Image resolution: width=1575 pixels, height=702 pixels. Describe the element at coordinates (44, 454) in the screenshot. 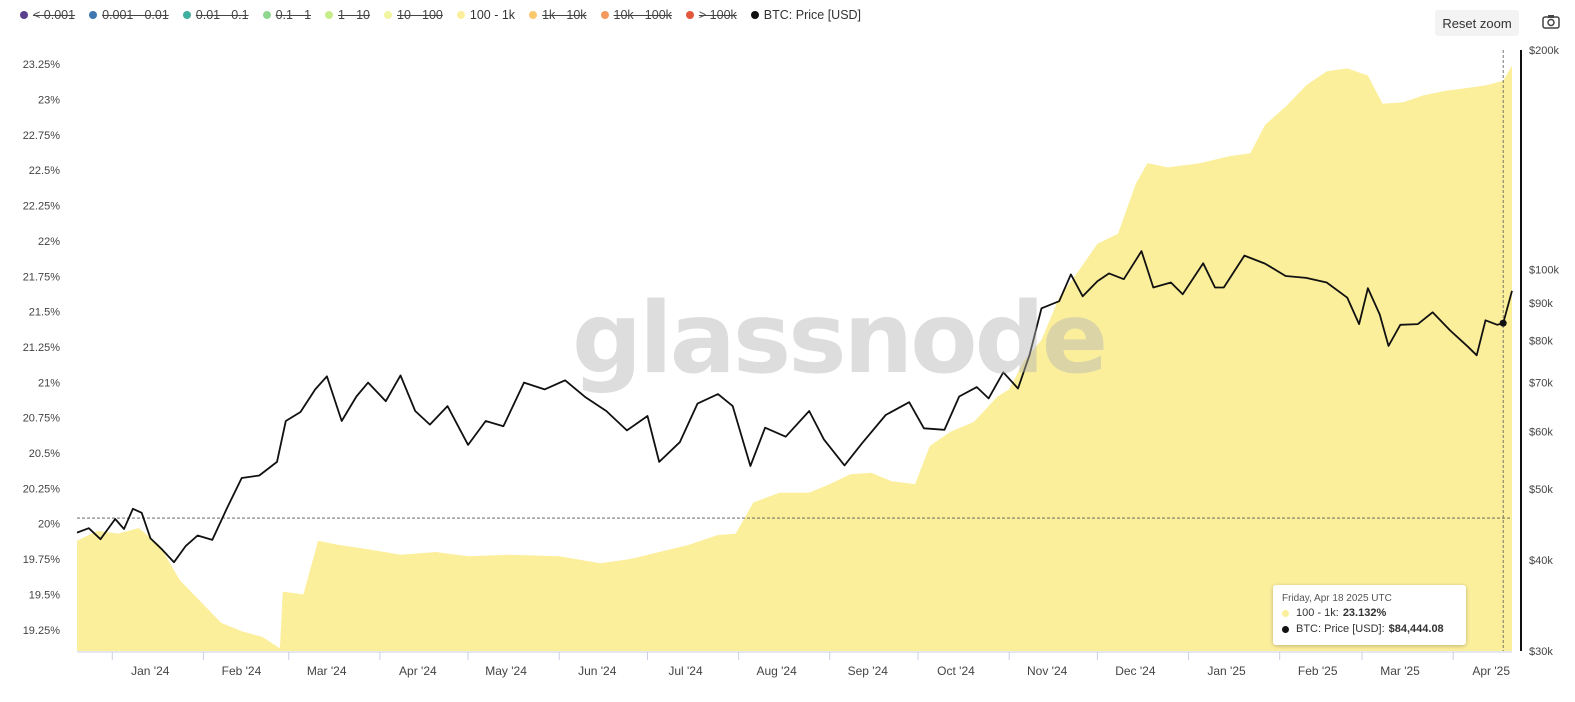

I see `y-left-tick-label: 20.5%` at that location.